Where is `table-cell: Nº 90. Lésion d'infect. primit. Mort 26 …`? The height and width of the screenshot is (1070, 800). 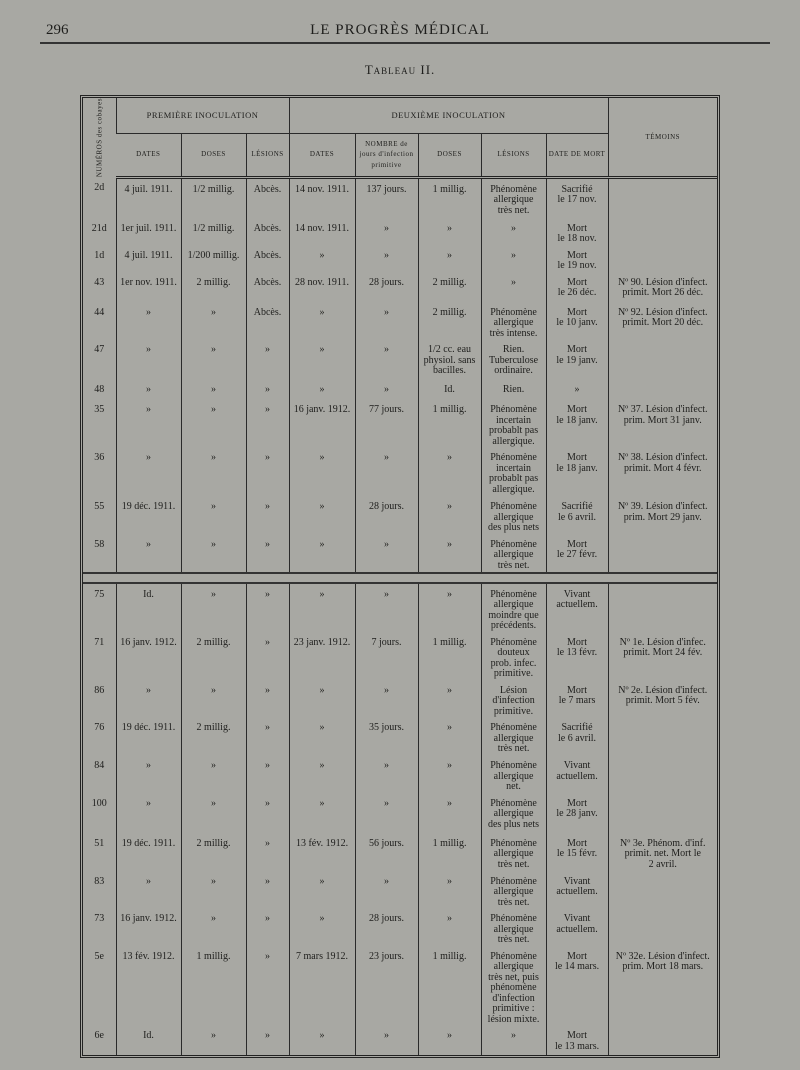
table-cell: Nº 90. Lésion d'infect. primit. Mort 26 … is located at coordinates (662, 286).